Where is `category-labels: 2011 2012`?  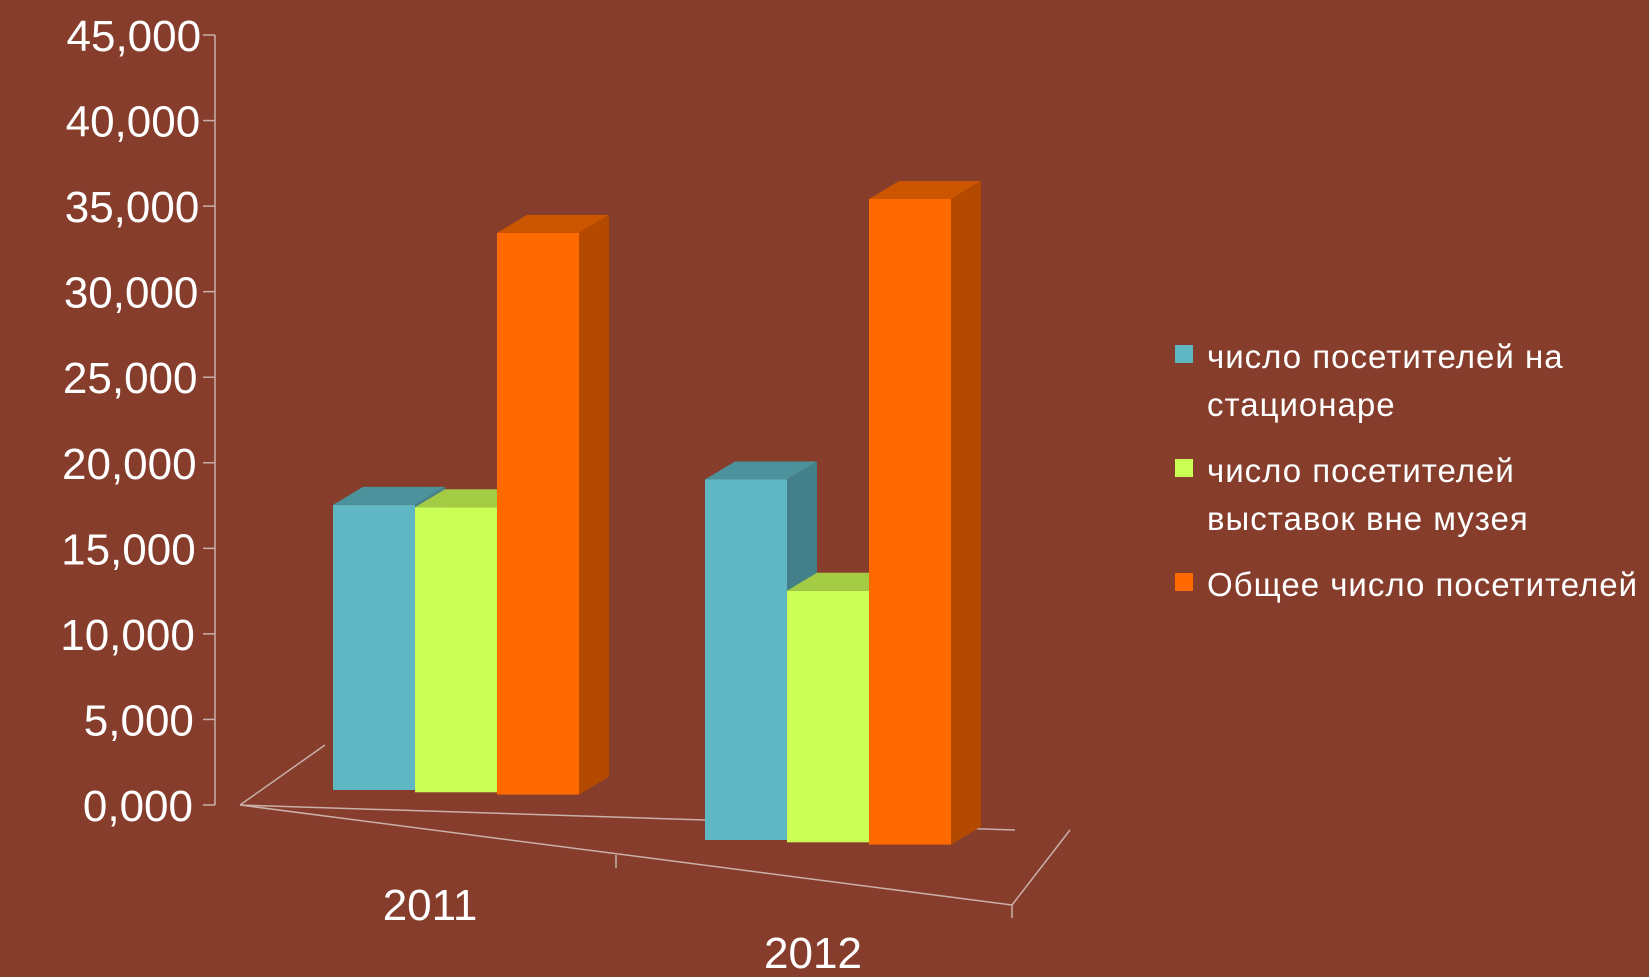 category-labels: 2011 2012 is located at coordinates (622, 929).